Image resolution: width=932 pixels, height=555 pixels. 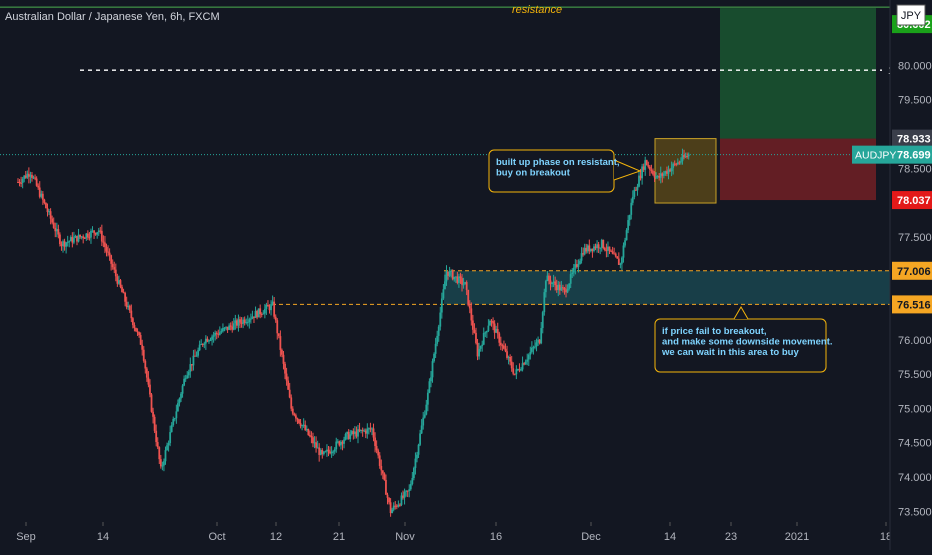 What do you see at coordinates (276, 537) in the screenshot?
I see `x-tick-label: 12` at bounding box center [276, 537].